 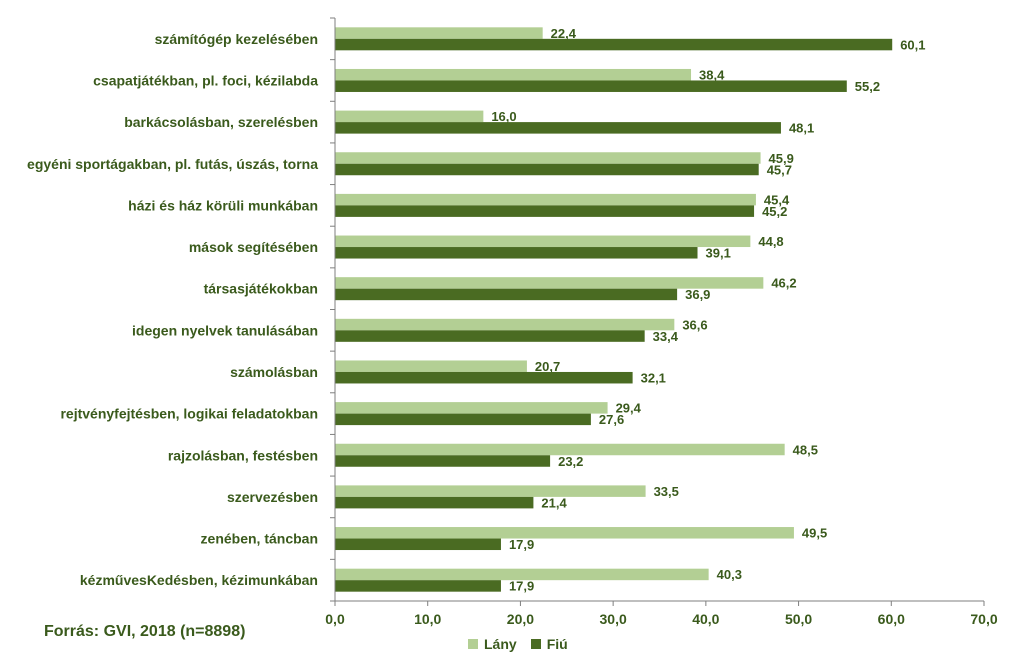 I want to click on legend-item-fiu: Fiú, so click(x=549, y=644).